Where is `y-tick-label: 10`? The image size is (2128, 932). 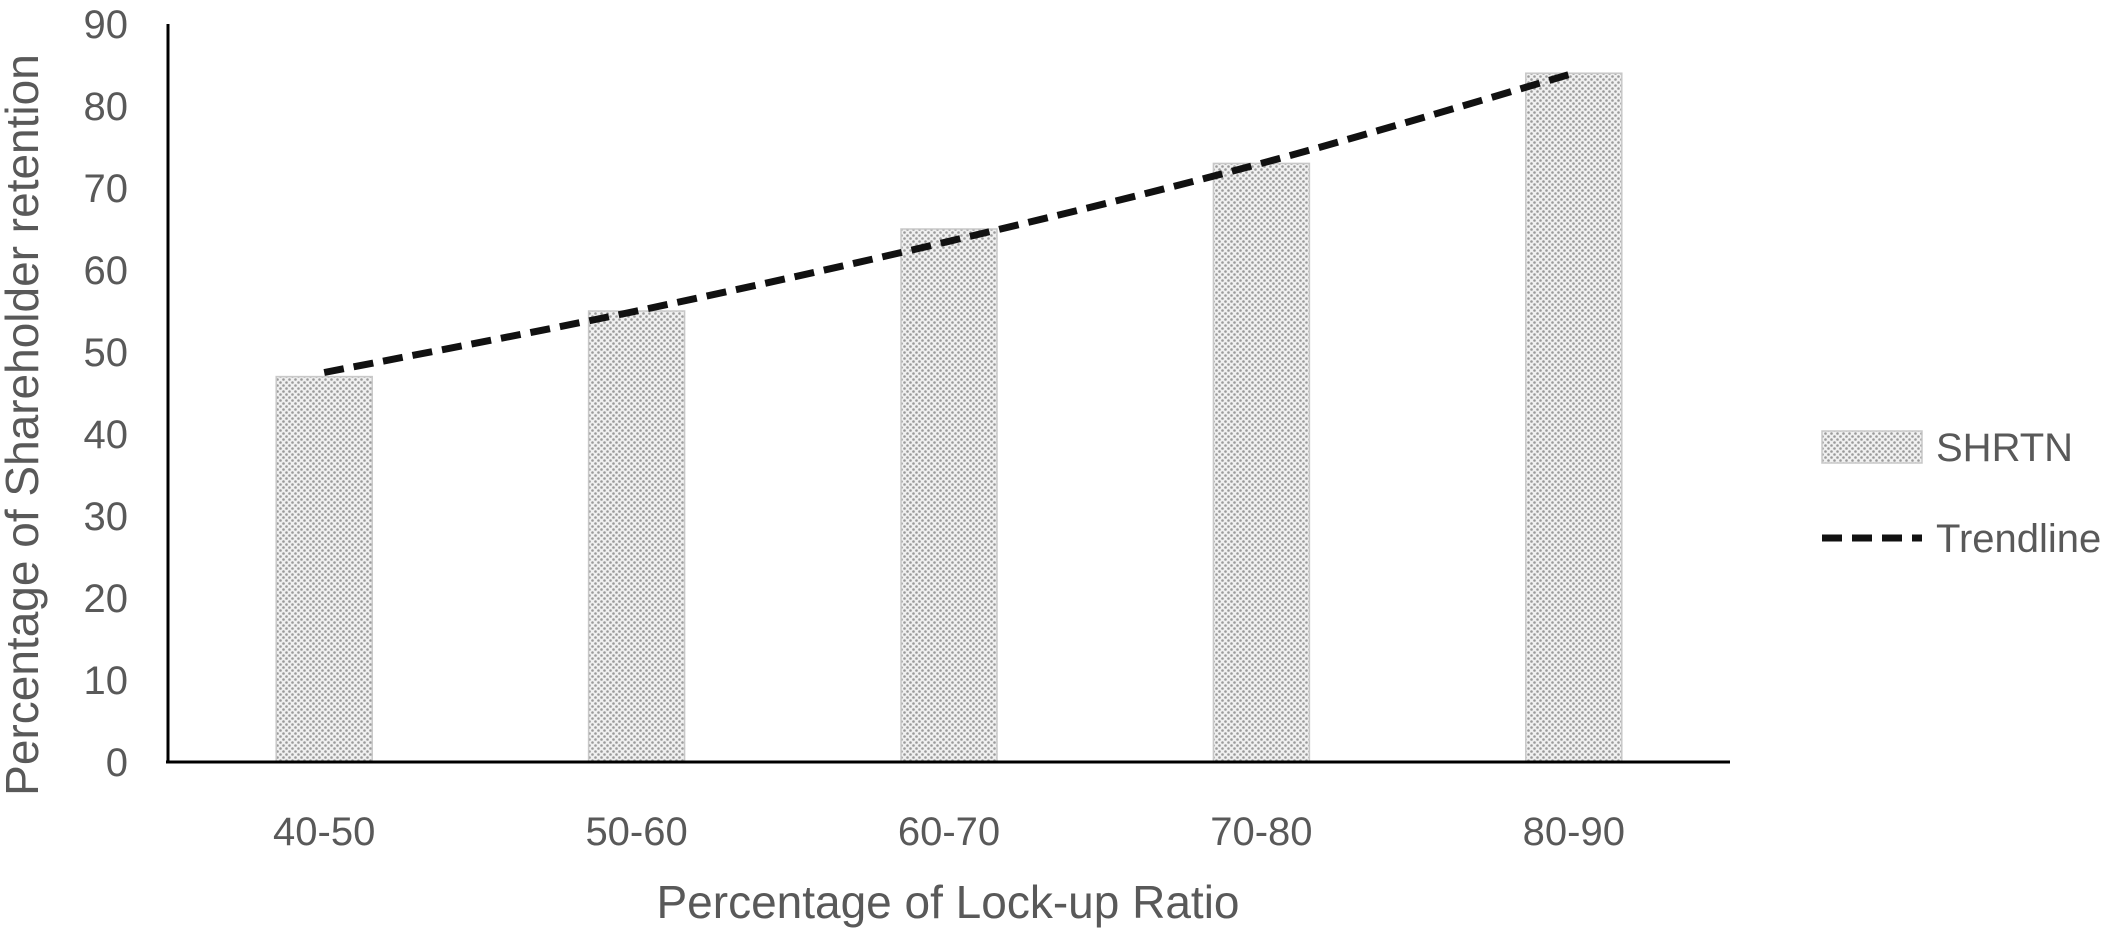 y-tick-label: 10 is located at coordinates (106, 681).